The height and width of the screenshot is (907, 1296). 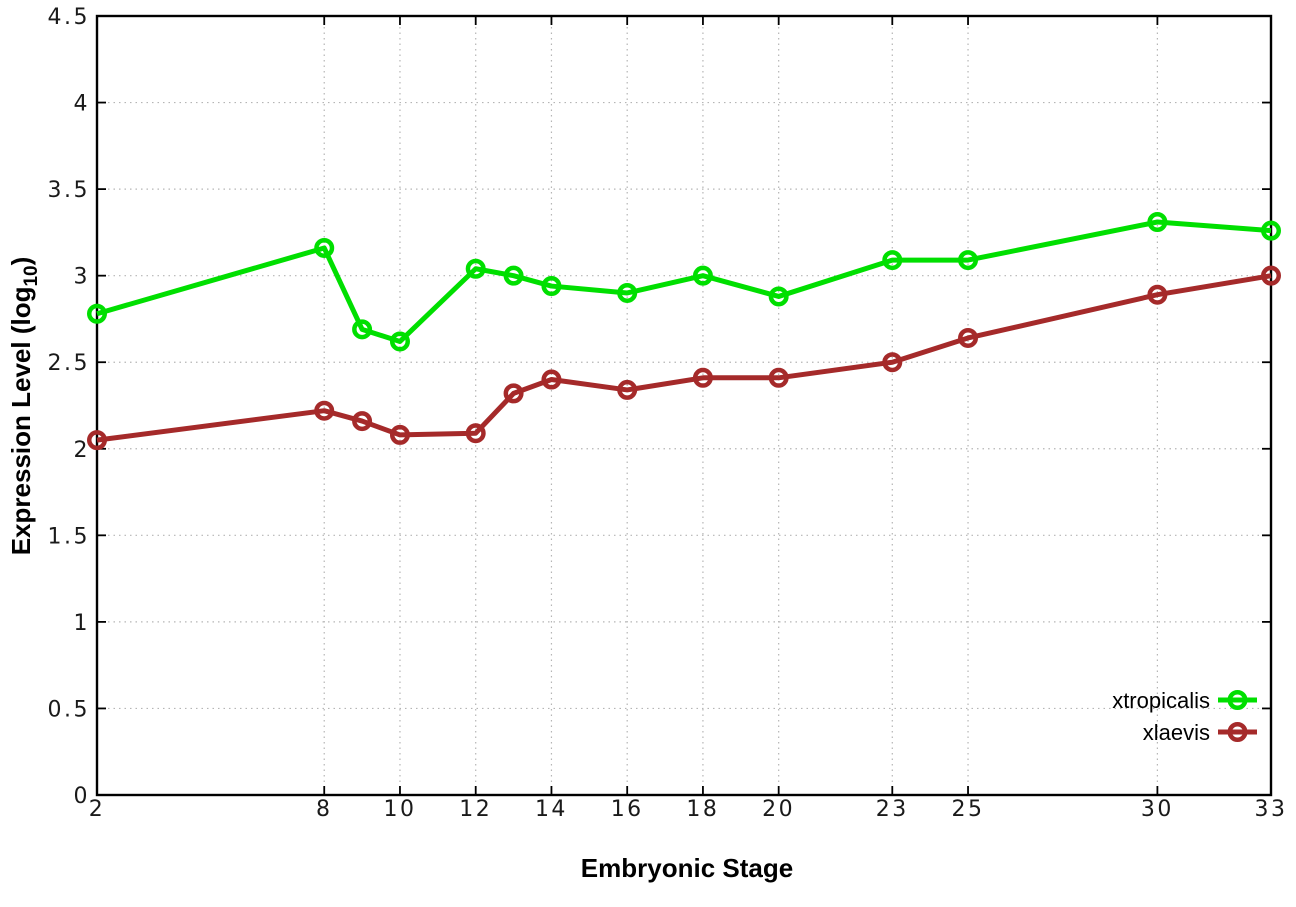 I want to click on y-axis-title: Expression Level (log10), so click(x=24, y=406).